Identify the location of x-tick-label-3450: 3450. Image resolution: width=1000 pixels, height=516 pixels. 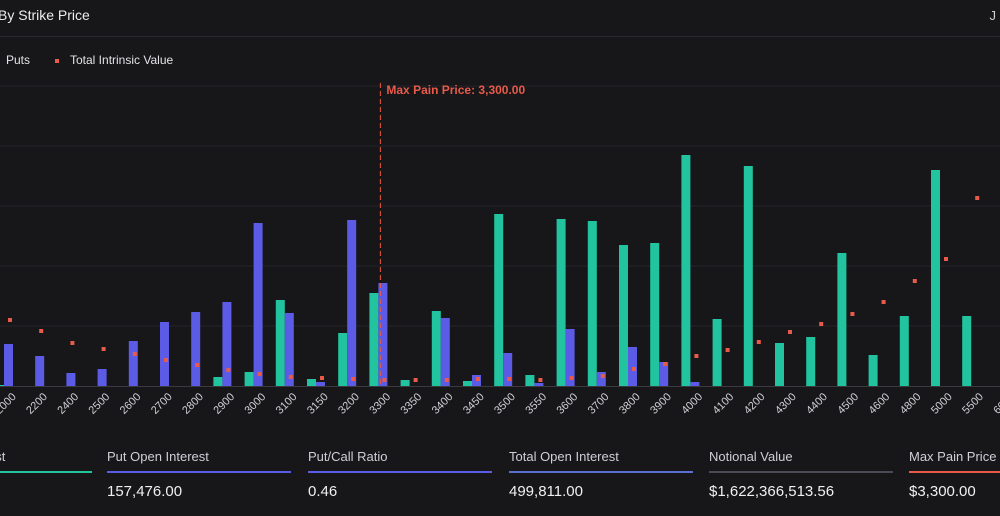
(474, 404).